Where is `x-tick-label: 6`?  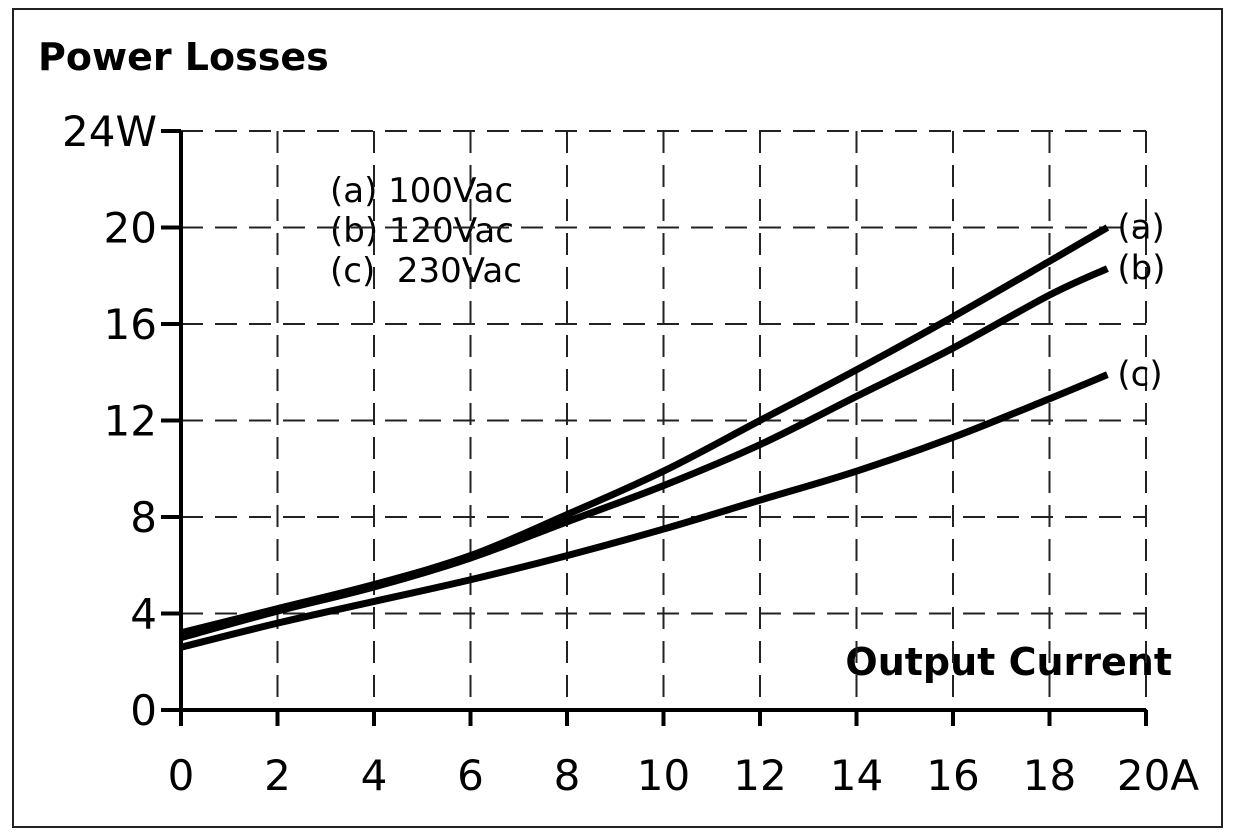 x-tick-label: 6 is located at coordinates (470, 775).